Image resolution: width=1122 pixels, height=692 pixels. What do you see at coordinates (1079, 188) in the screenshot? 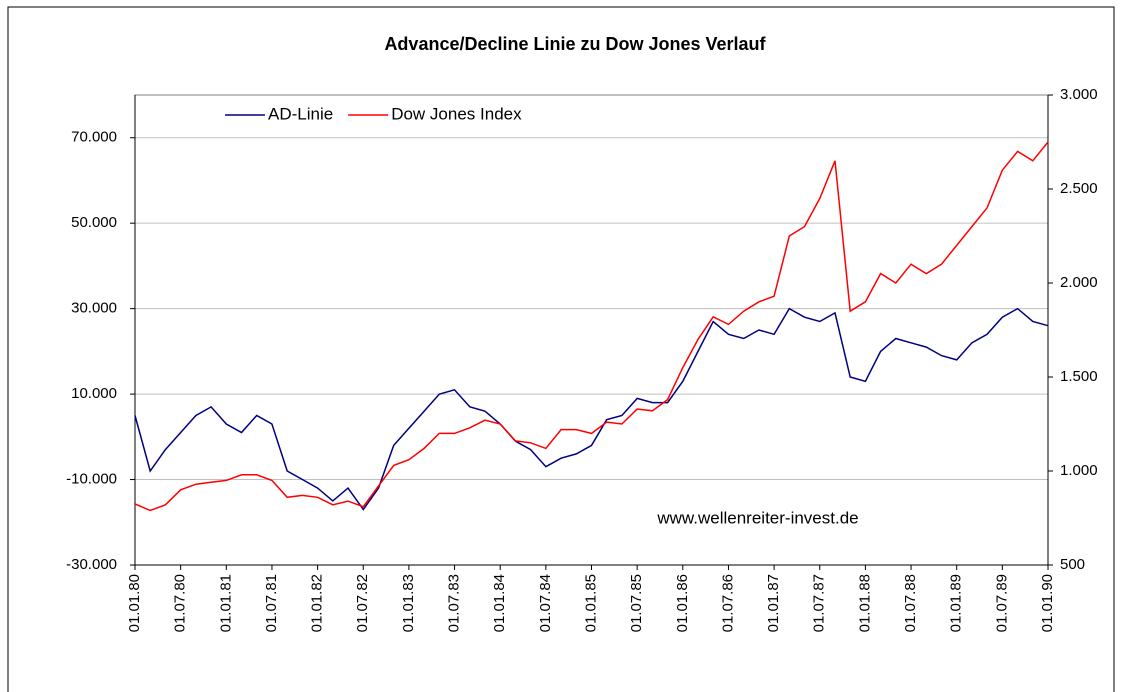
I see `y2-tick-label: 2.500` at bounding box center [1079, 188].